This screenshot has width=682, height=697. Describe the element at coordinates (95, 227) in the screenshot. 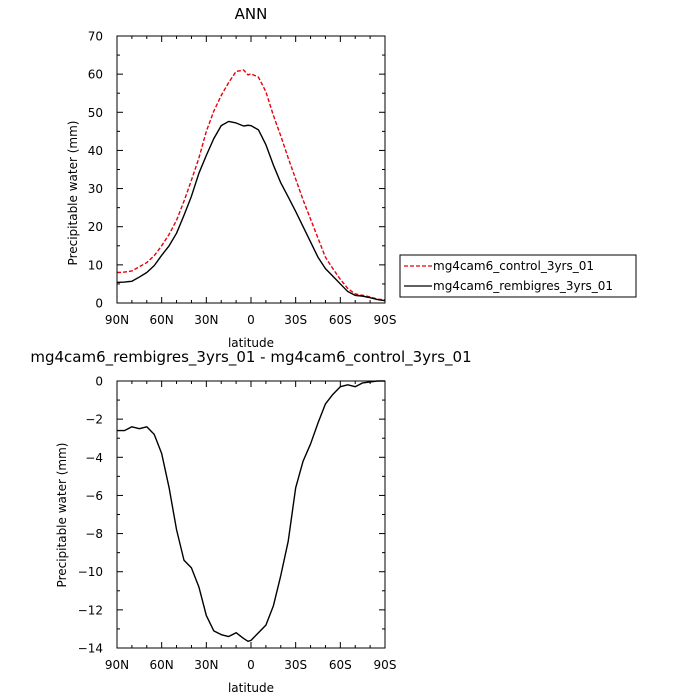

I see `top-y-tick-label: 20` at that location.